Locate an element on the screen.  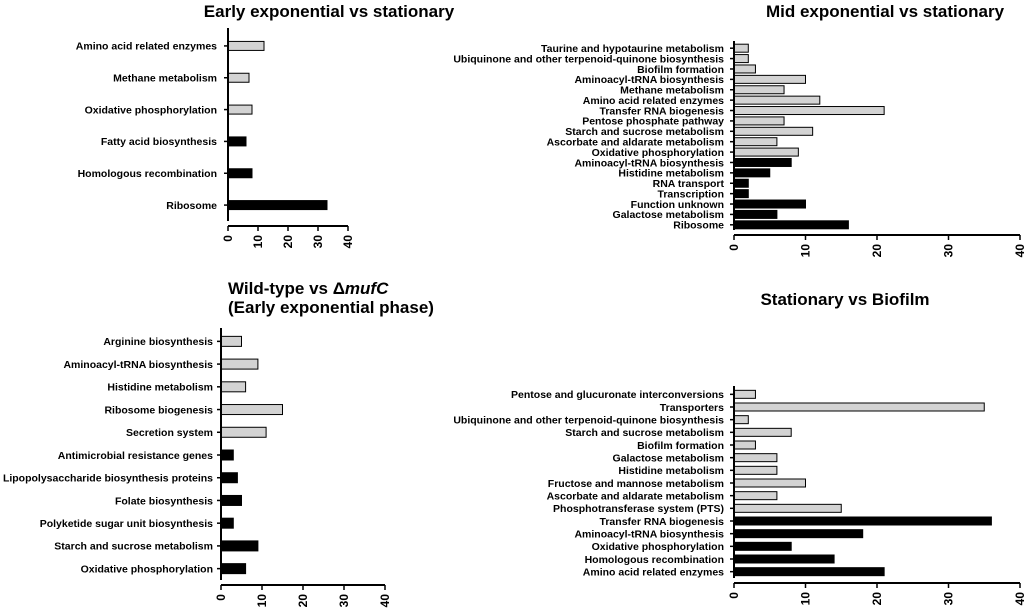
panel3-title-line1: Wild-type vs ΔmufC is located at coordinates (308, 288).